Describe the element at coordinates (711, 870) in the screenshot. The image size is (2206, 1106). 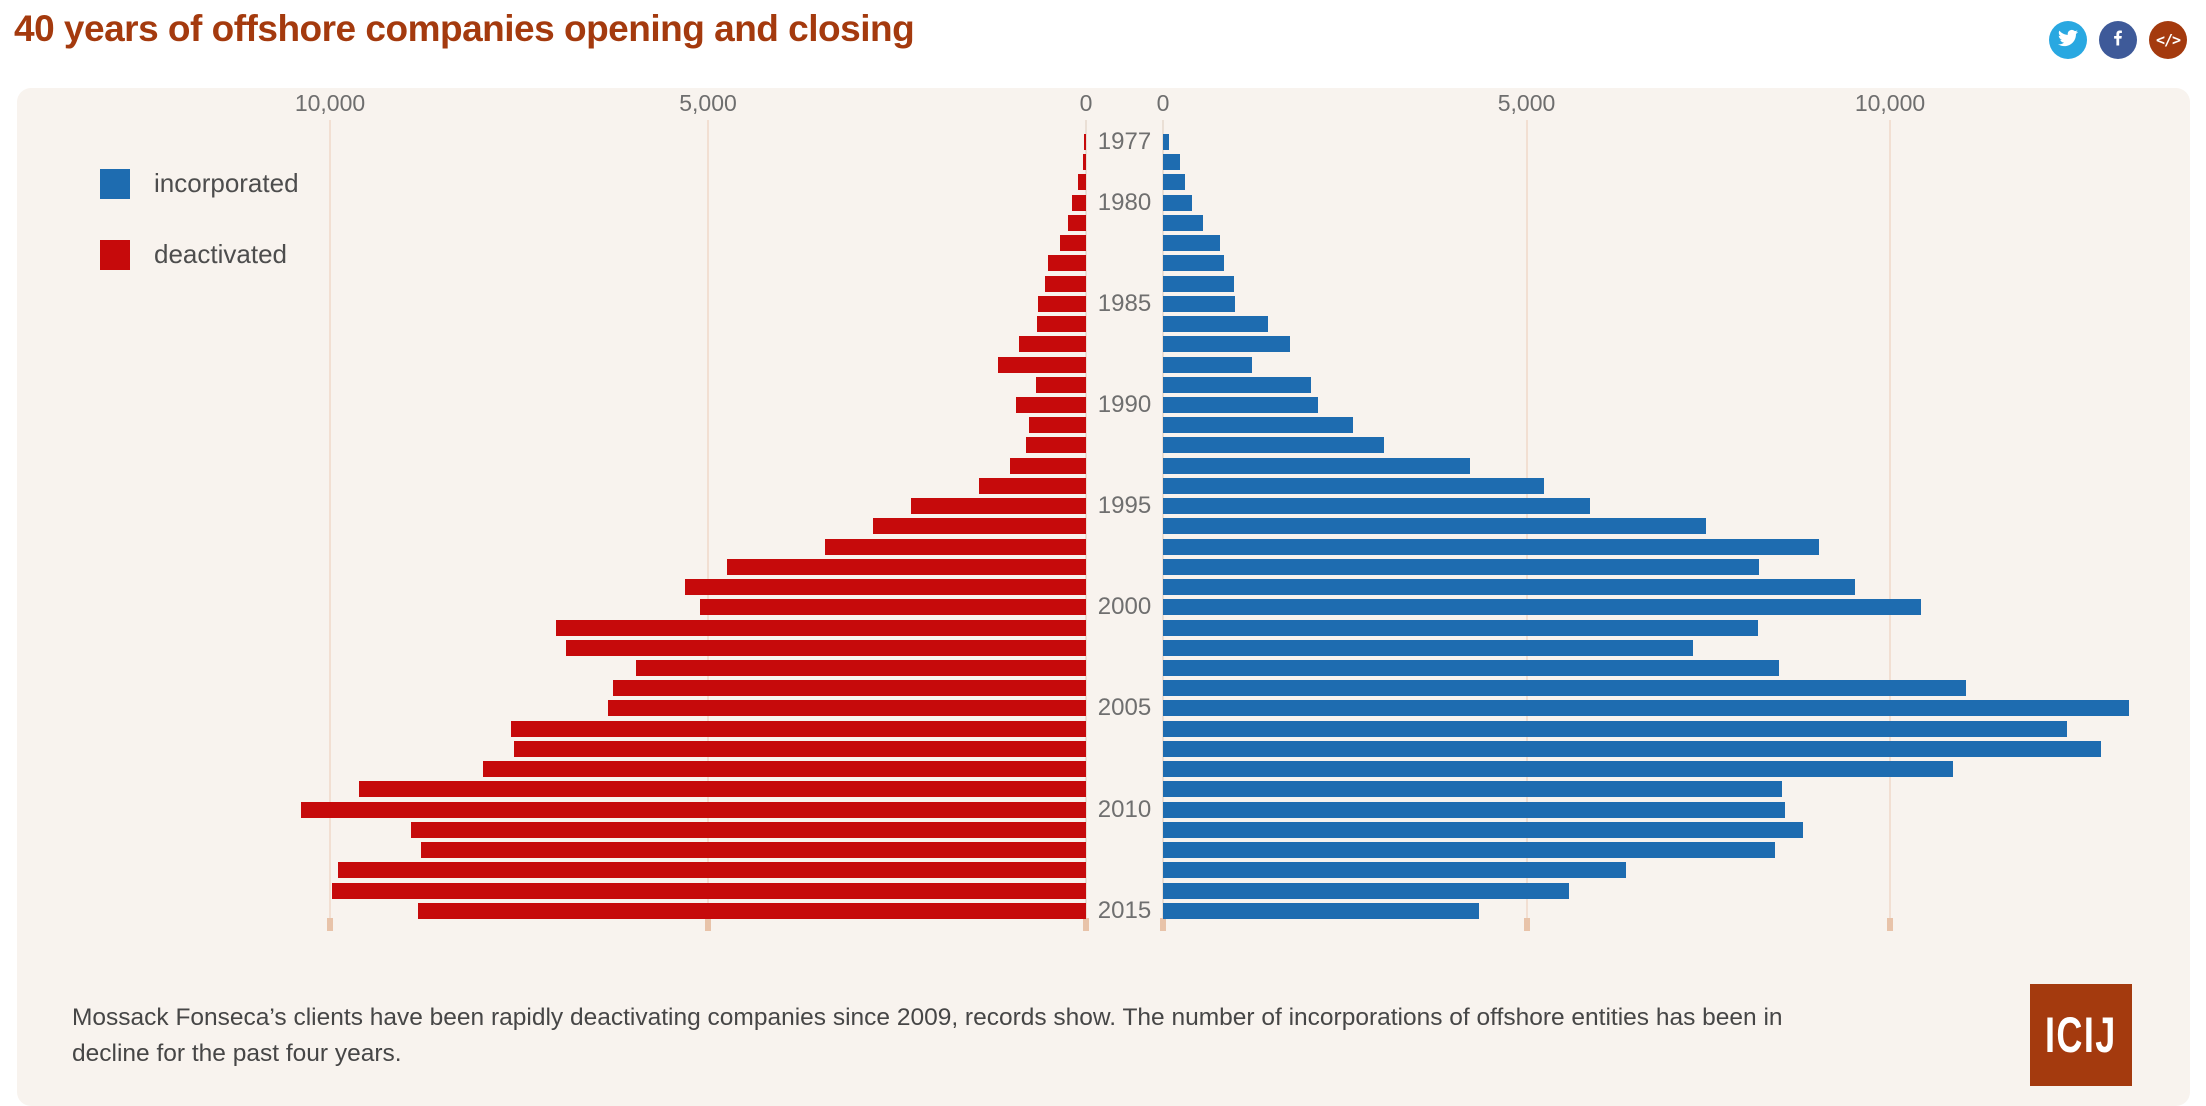
I see `deactivated-bar-2013` at that location.